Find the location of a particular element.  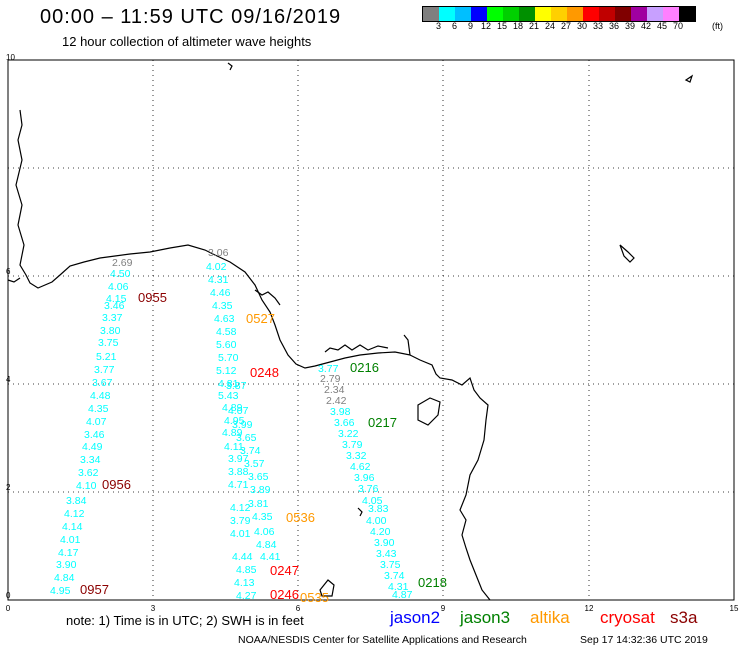

wave-height-label: 3.43 is located at coordinates (386, 554).